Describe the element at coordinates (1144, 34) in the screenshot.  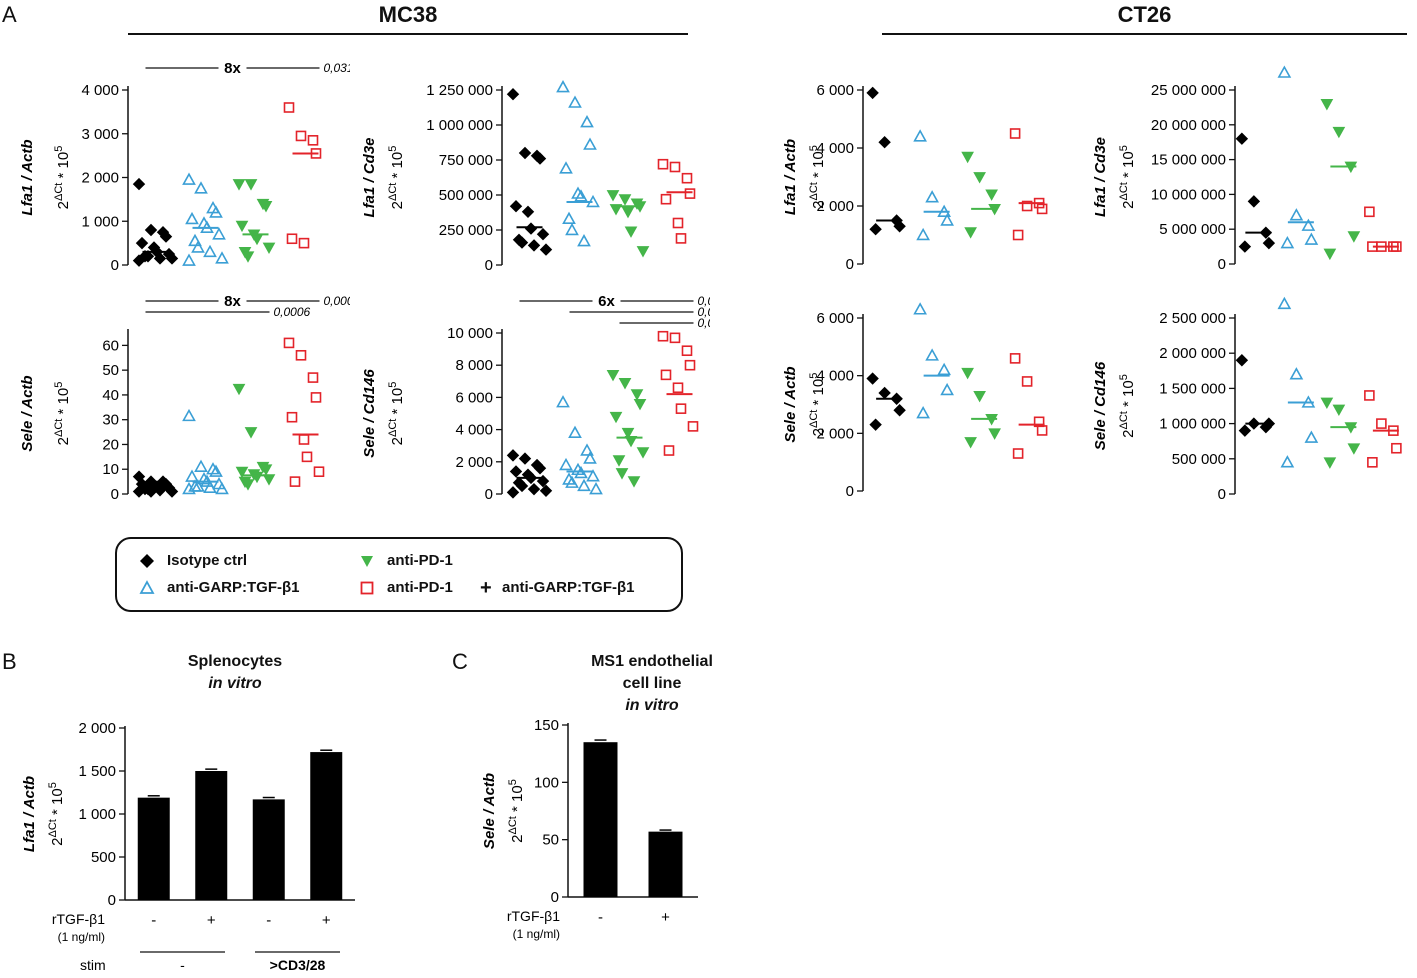
I see `group-line-ct26` at that location.